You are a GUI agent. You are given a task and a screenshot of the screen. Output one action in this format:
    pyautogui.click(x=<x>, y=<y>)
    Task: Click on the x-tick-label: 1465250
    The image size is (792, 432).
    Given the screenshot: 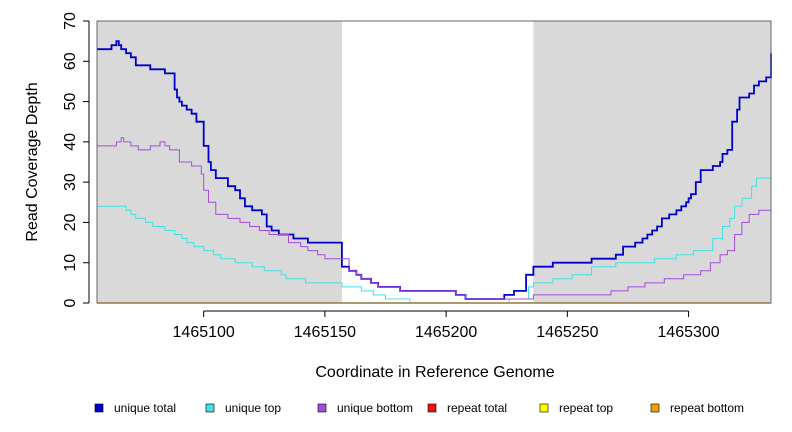 What is the action you would take?
    pyautogui.click(x=567, y=332)
    